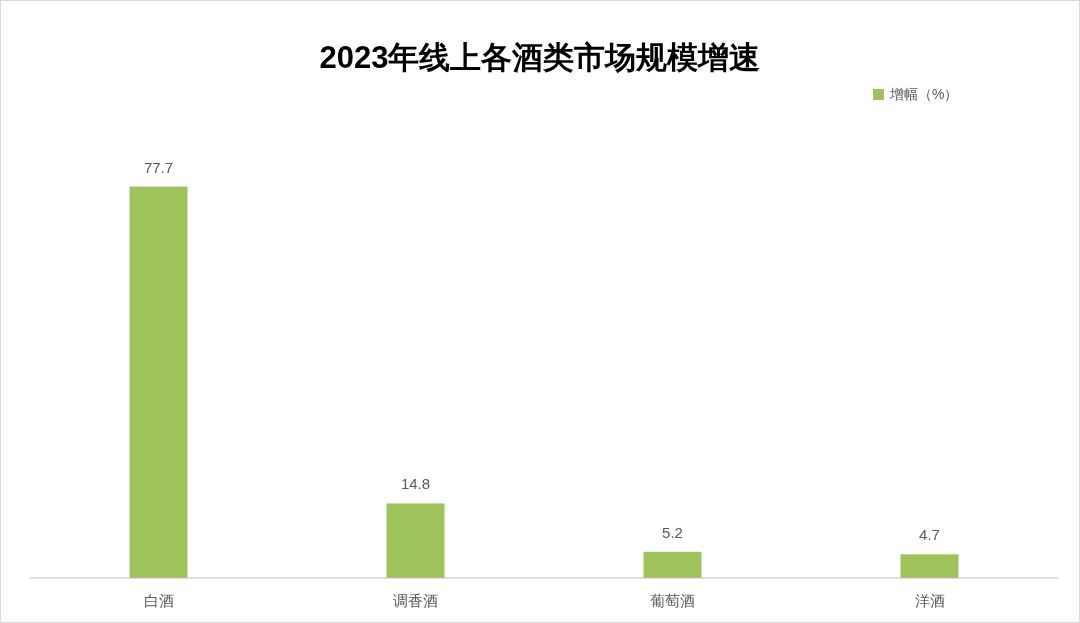  What do you see at coordinates (672, 532) in the screenshot?
I see `data-label: 5.2` at bounding box center [672, 532].